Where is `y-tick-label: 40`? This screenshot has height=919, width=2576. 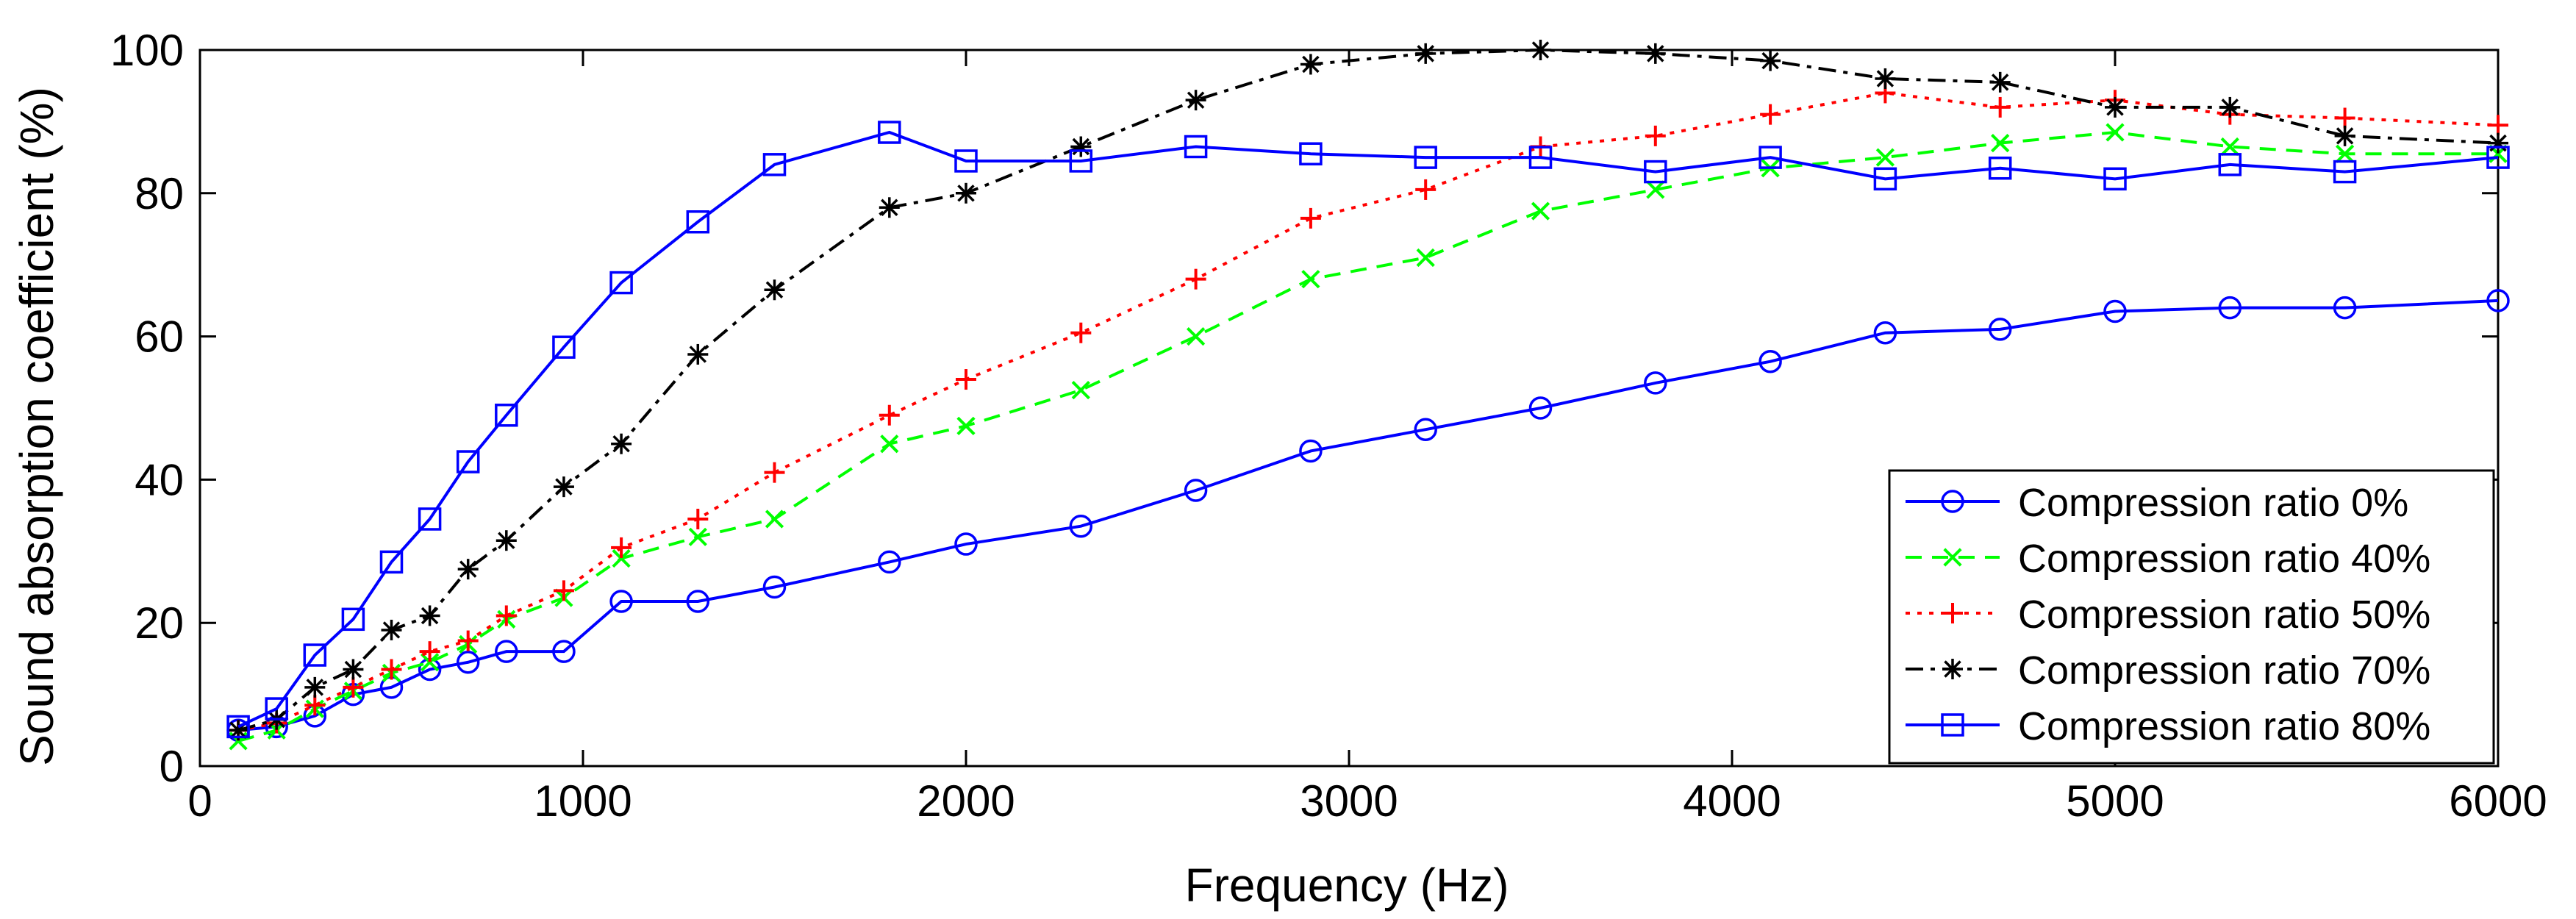
y-tick-label: 40 is located at coordinates (159, 479).